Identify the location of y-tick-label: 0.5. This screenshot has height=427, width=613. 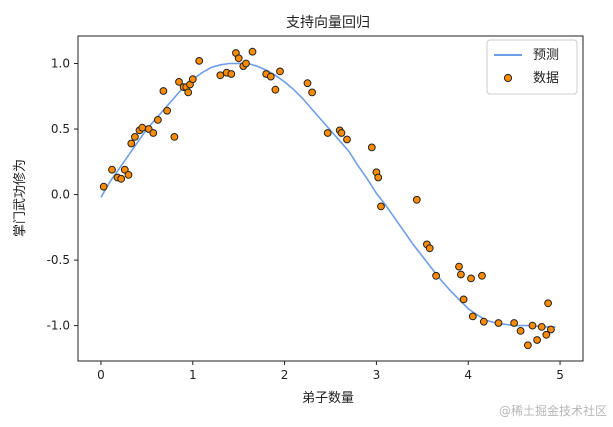
(60, 129).